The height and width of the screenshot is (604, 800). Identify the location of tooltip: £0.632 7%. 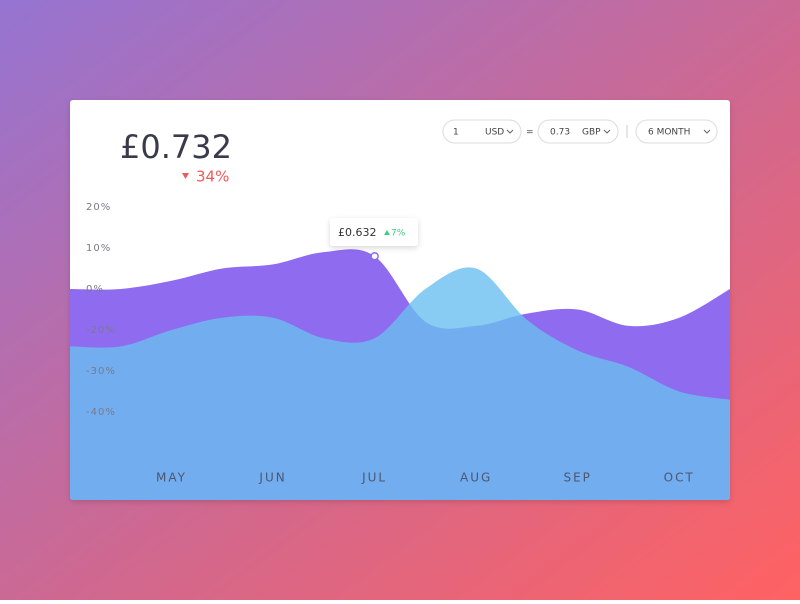
(374, 232).